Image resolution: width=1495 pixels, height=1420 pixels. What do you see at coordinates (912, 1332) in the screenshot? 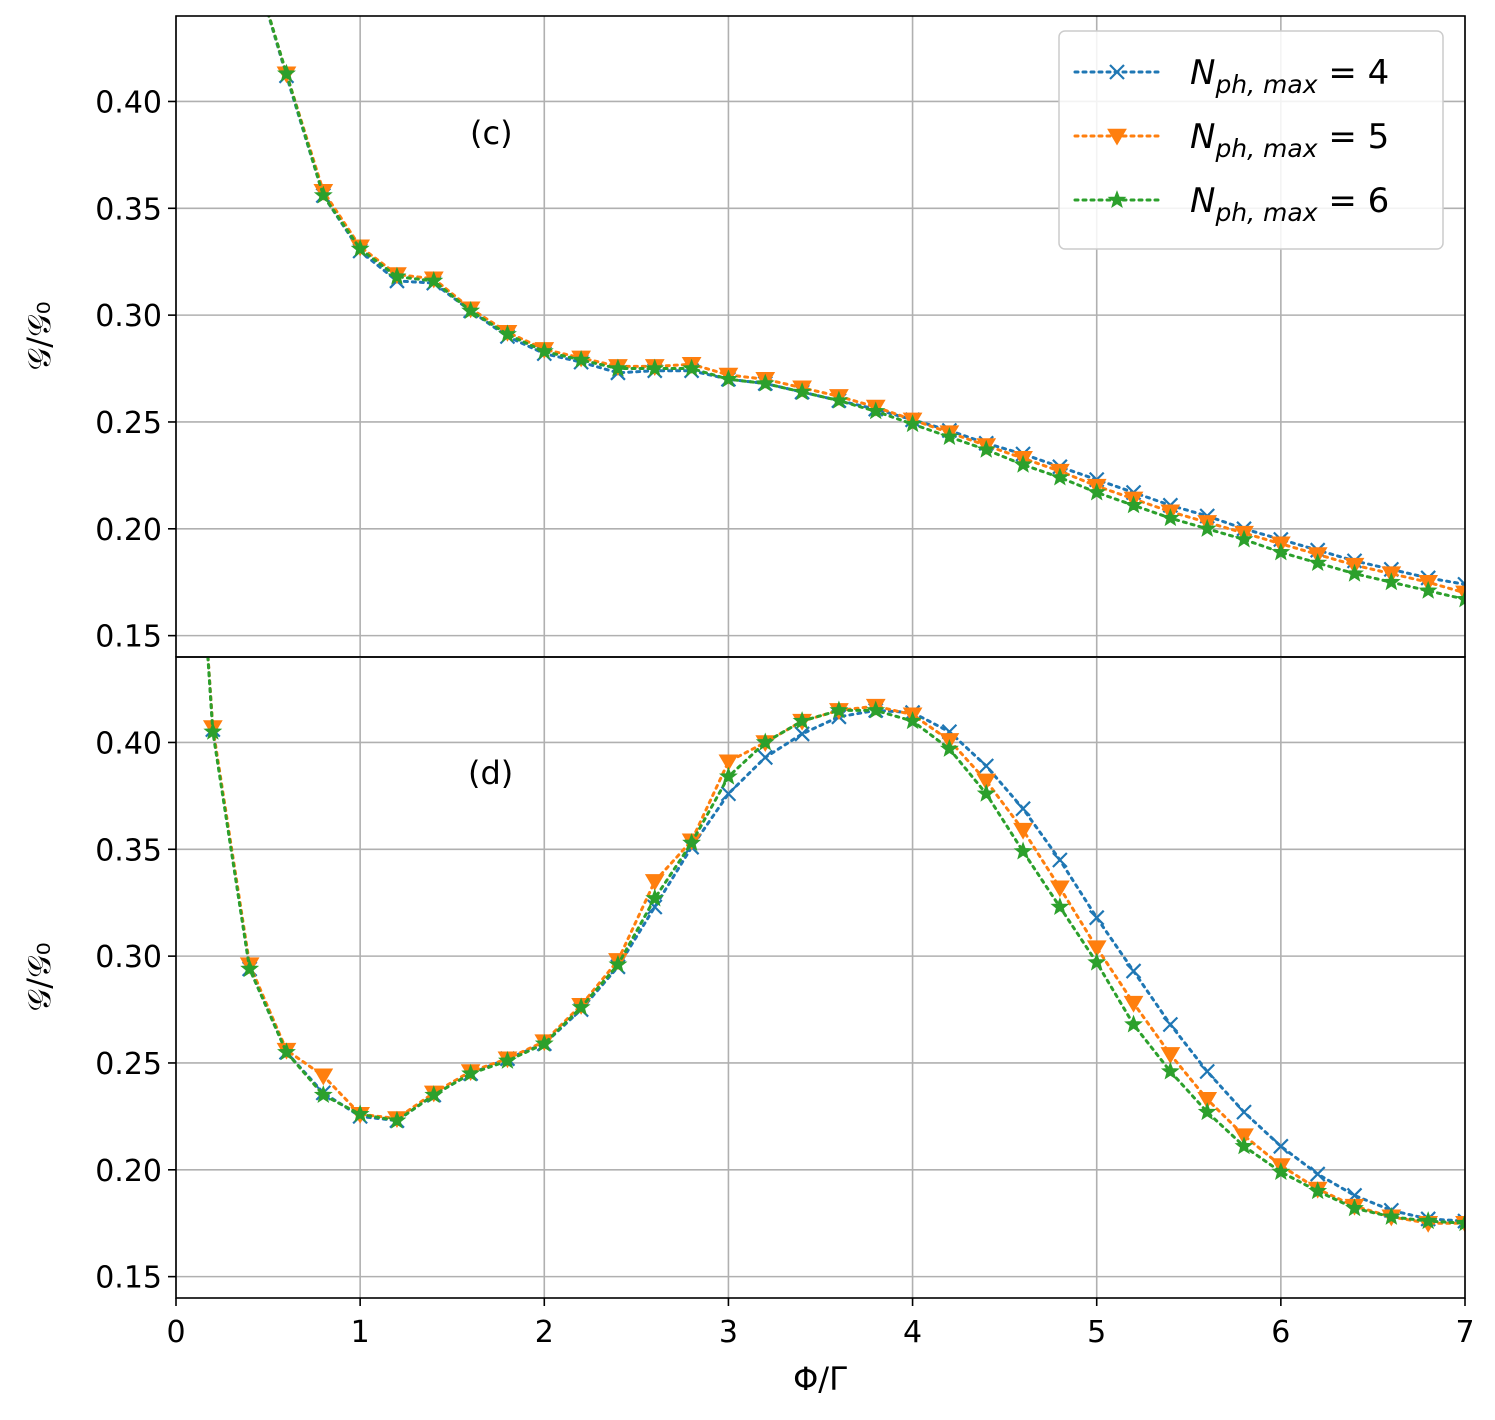
I see `x-tick-label: 4` at bounding box center [912, 1332].